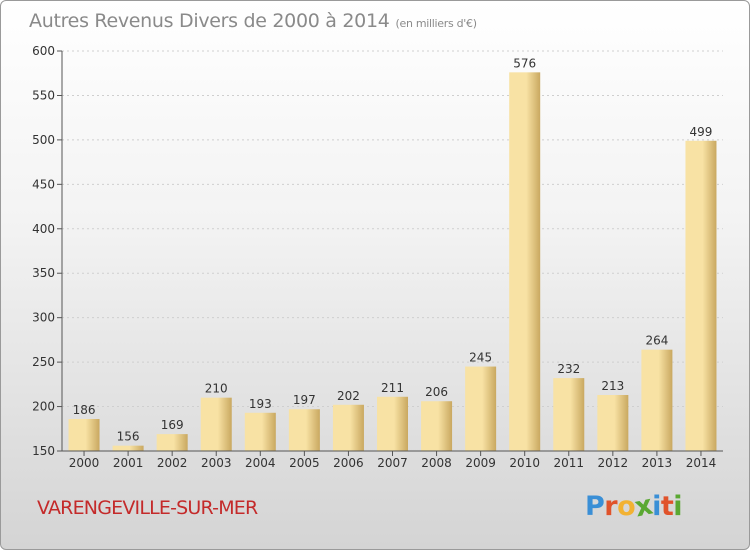 Image resolution: width=750 pixels, height=550 pixels. What do you see at coordinates (172, 425) in the screenshot?
I see `data-label: 169` at bounding box center [172, 425].